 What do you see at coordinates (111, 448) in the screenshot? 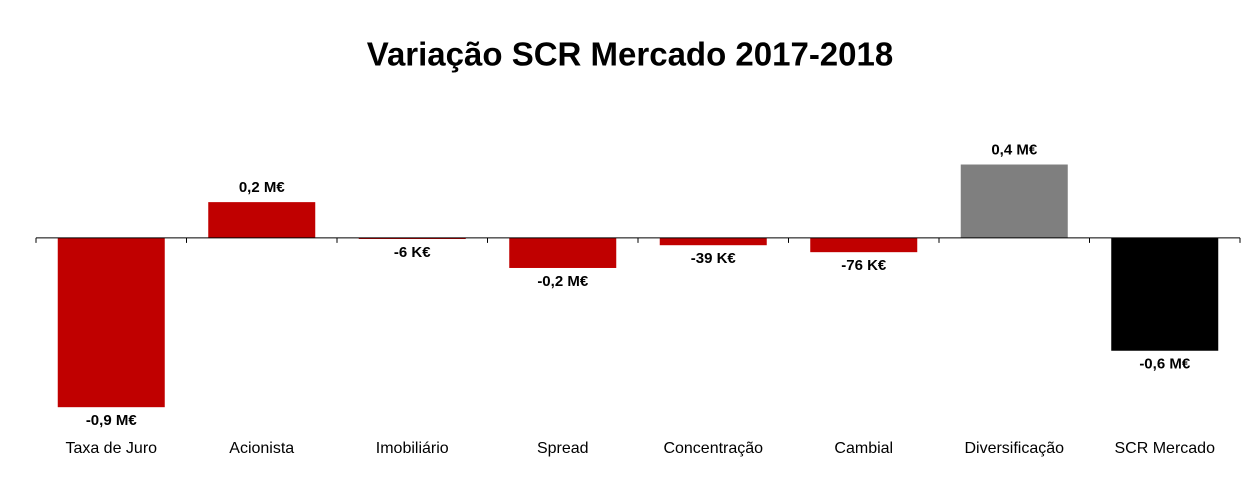
I see `x-tick-label: Taxa de Juro` at bounding box center [111, 448].